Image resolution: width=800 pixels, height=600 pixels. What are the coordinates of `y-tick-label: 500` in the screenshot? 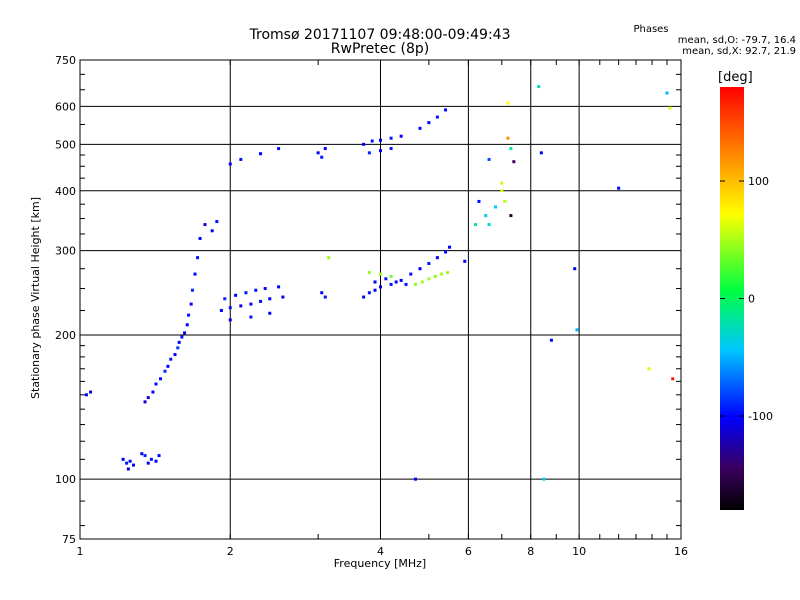 It's located at (65, 144).